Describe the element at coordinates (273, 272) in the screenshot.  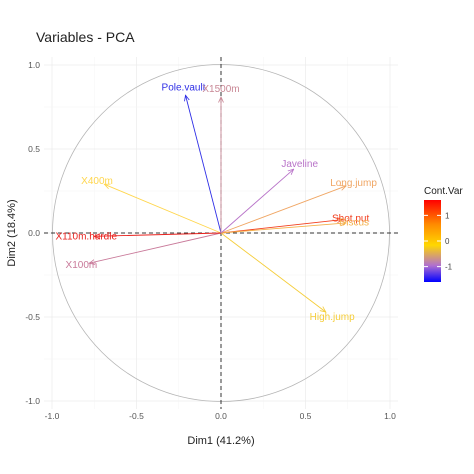
I see `arrow-high-jump` at that location.